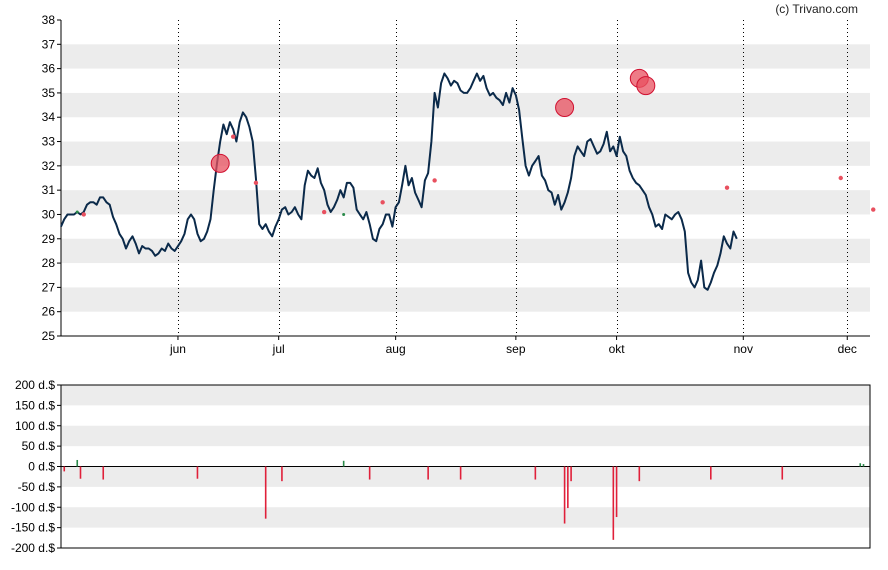 The image size is (888, 570). What do you see at coordinates (33, 528) in the screenshot?
I see `y-tick-label: -150 d.$` at bounding box center [33, 528].